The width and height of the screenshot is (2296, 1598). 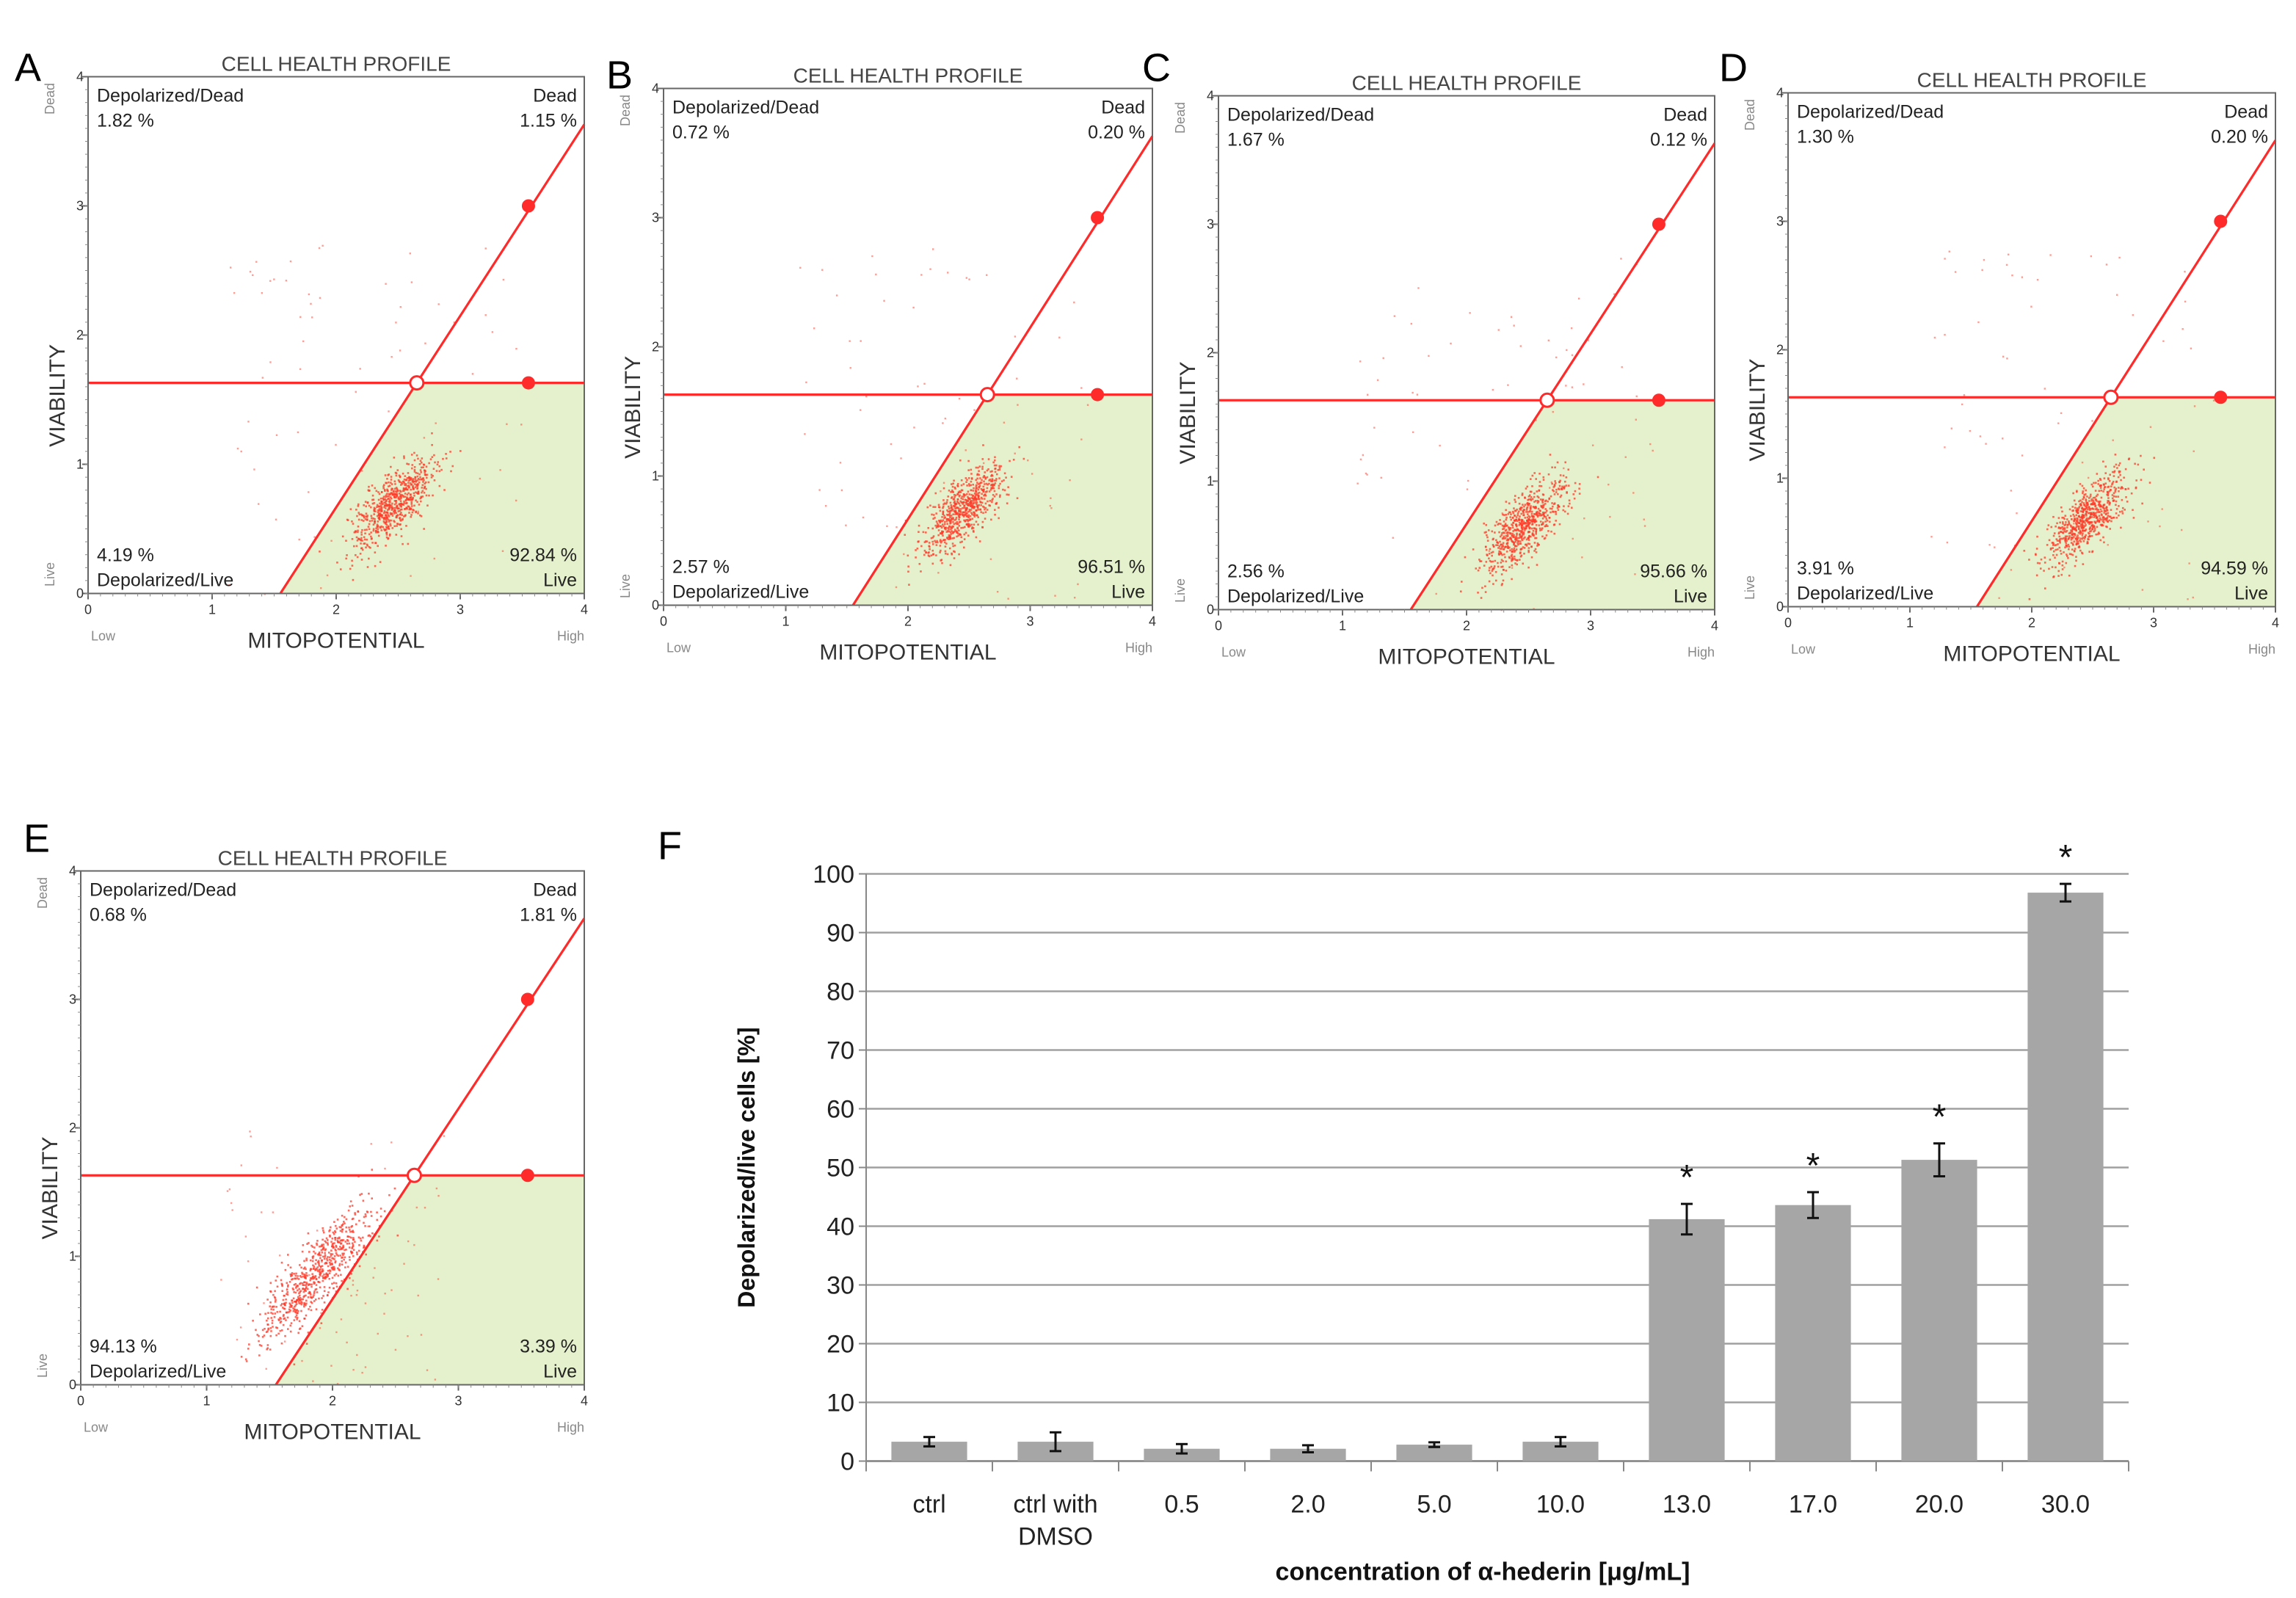 What do you see at coordinates (1434, 1505) in the screenshot?
I see `x-tick-label: 5.0` at bounding box center [1434, 1505].